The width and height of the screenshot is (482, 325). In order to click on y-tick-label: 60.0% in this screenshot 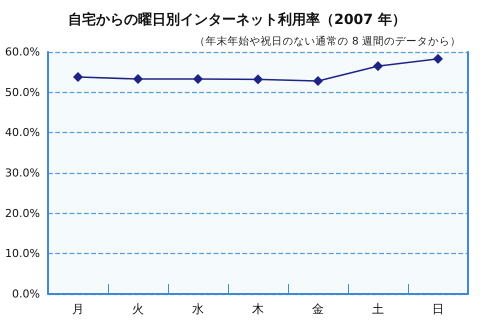, I will do `click(22, 52)`.